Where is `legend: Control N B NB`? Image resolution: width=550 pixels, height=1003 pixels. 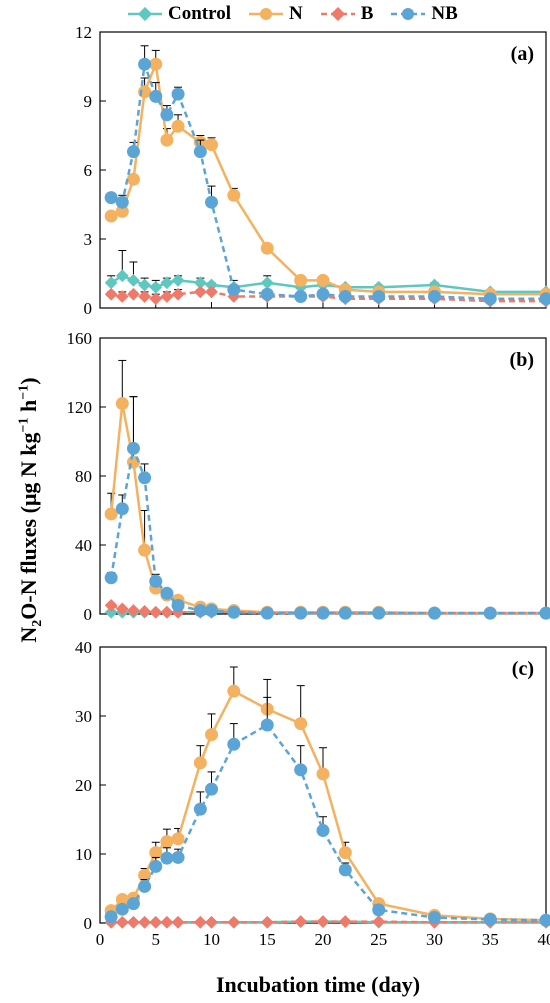 legend: Control N B NB is located at coordinates (302, 14).